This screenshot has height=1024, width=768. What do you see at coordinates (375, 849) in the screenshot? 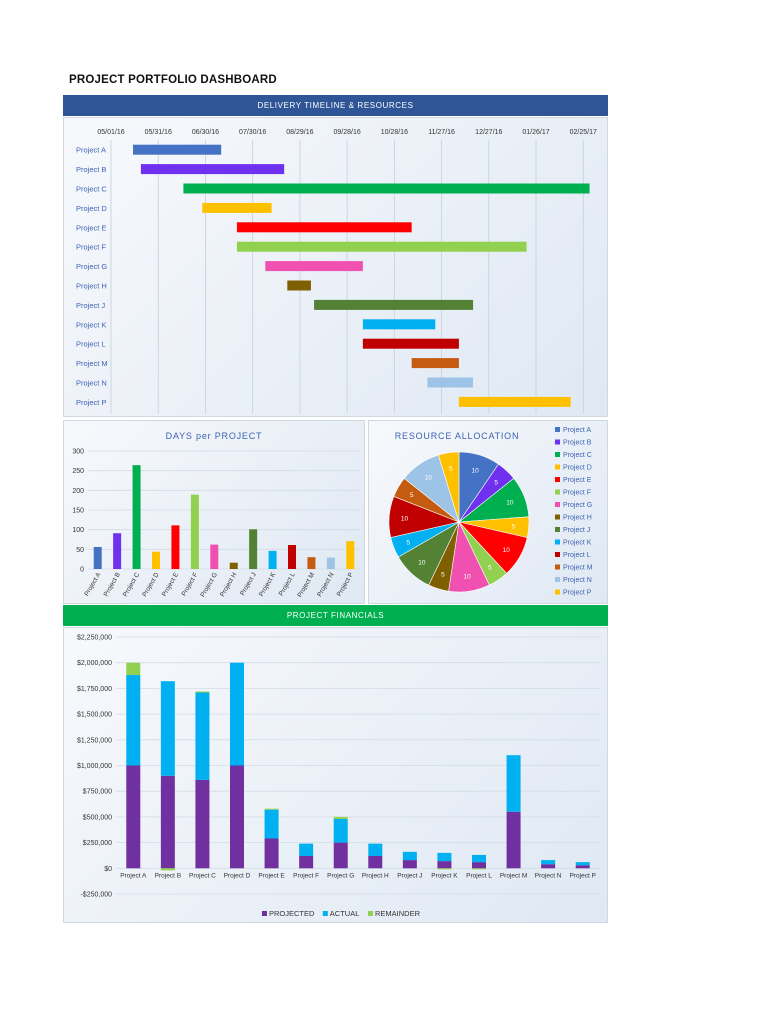
I see `fin-bar-actual-project-h` at bounding box center [375, 849].